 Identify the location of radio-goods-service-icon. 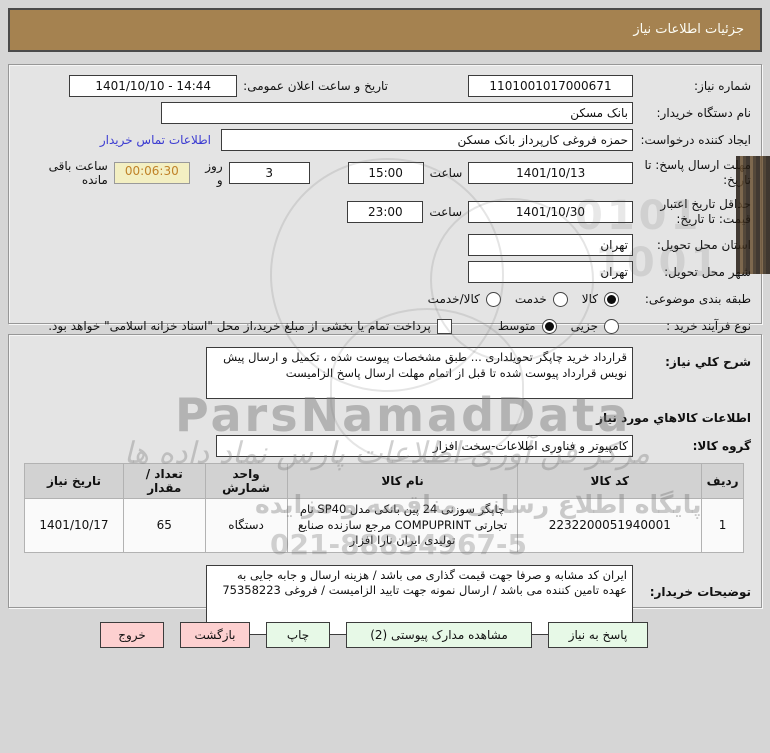
(493, 299).